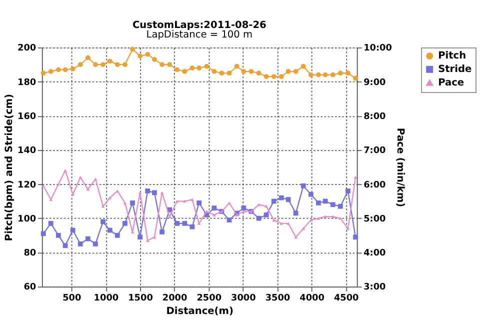 Image resolution: width=480 pixels, height=329 pixels. Describe the element at coordinates (30, 287) in the screenshot. I see `y-tick-label: 60` at that location.